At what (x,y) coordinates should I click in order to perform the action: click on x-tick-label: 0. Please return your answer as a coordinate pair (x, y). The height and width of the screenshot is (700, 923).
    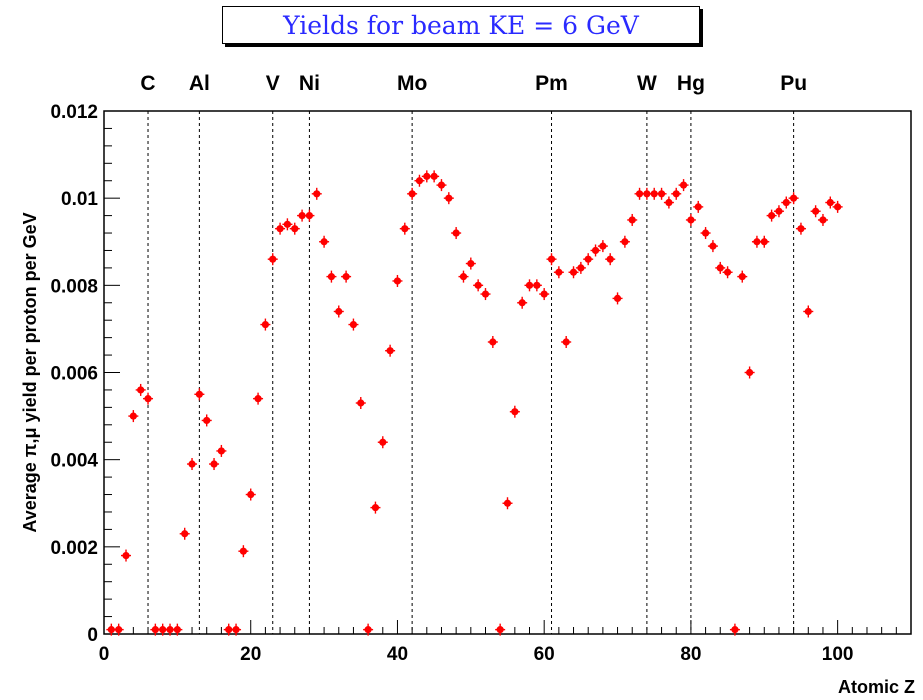
    Looking at the image, I should click on (104, 654).